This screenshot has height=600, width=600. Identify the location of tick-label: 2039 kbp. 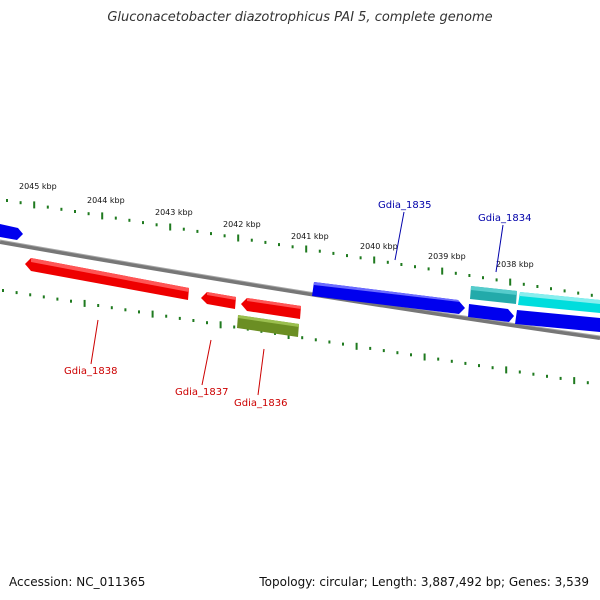
(447, 256).